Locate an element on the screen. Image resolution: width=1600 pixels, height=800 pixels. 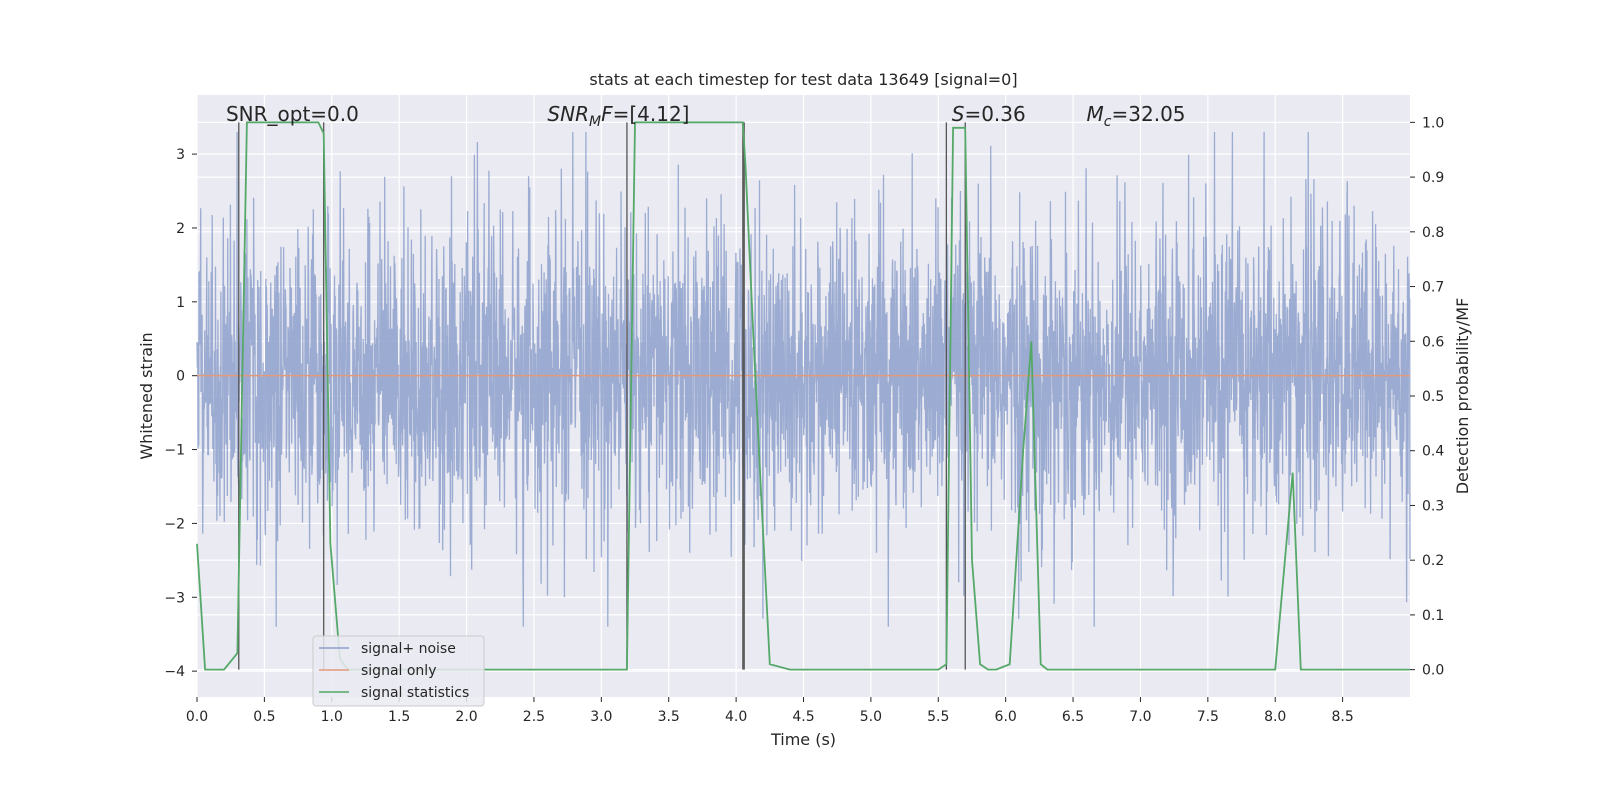
x-tick-label: 6.5 is located at coordinates (1073, 717).